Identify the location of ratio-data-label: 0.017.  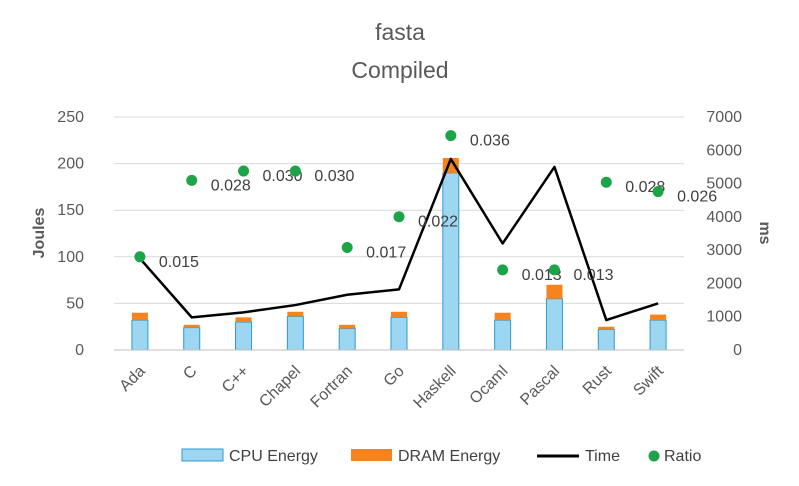
(386, 252).